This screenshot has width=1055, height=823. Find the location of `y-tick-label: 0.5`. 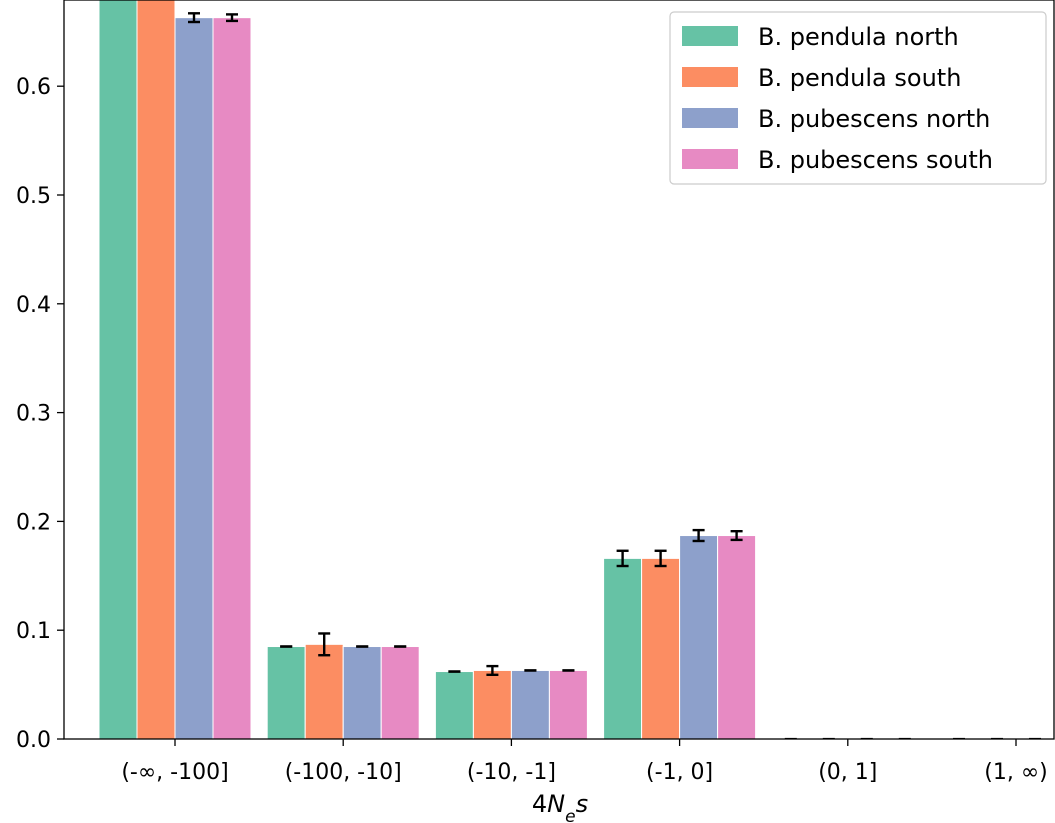

y-tick-label: 0.5 is located at coordinates (33, 196).